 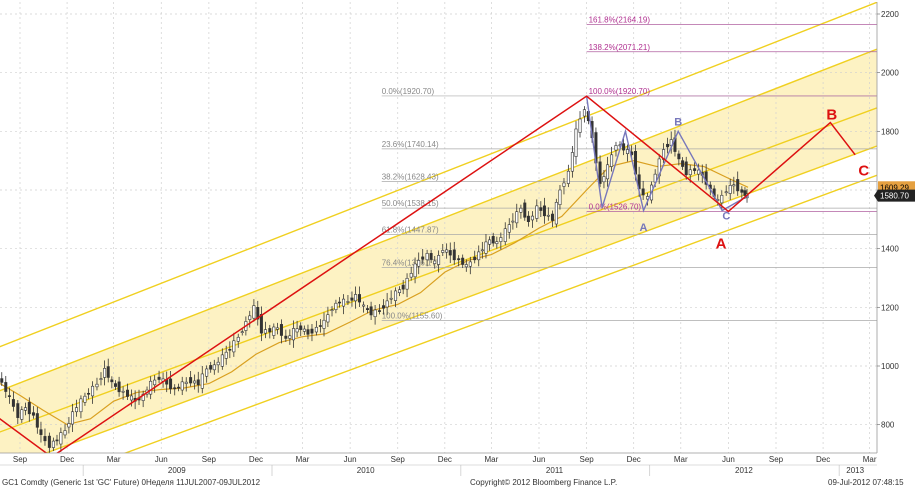 What do you see at coordinates (890, 249) in the screenshot?
I see `y-tick-label: 1400` at bounding box center [890, 249].